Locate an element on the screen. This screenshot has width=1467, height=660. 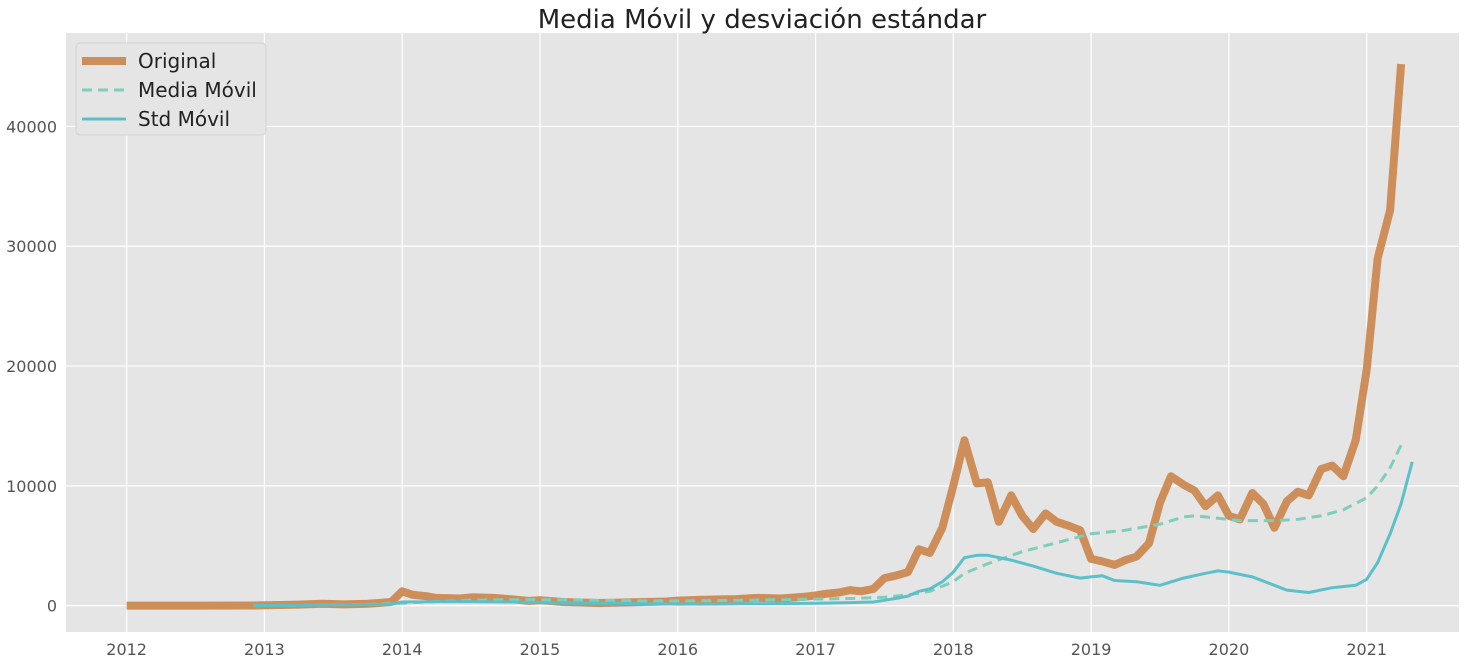
y-tick-label: 30000 is located at coordinates (31, 246).